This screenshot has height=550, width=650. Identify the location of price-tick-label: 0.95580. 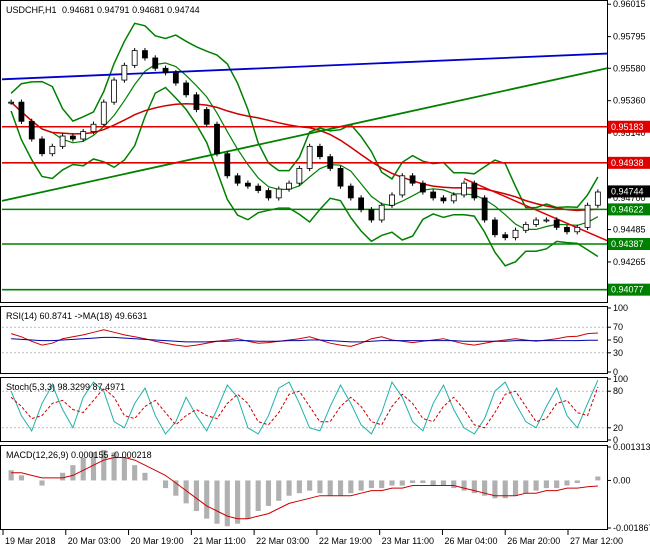
(629, 68).